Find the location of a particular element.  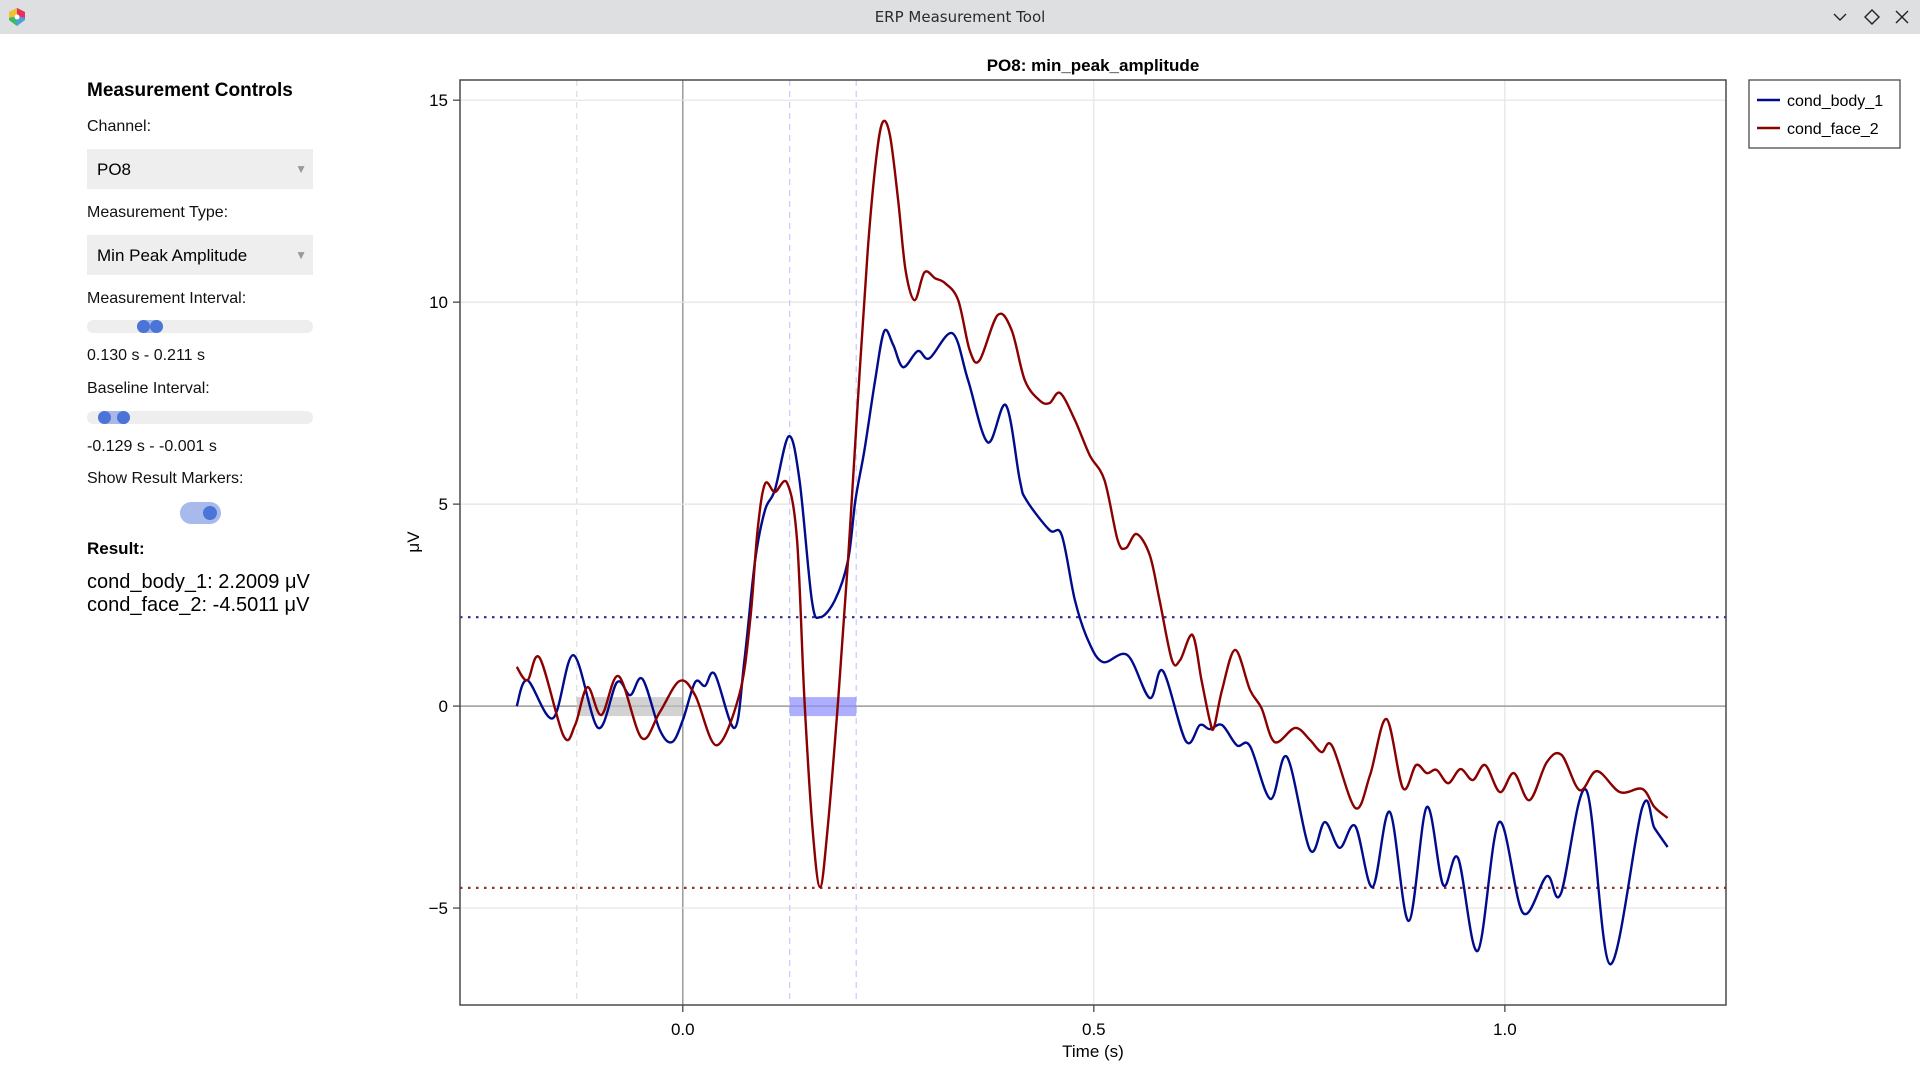

plot-title: PO8: min_peak_amplitude is located at coordinates (1093, 65).